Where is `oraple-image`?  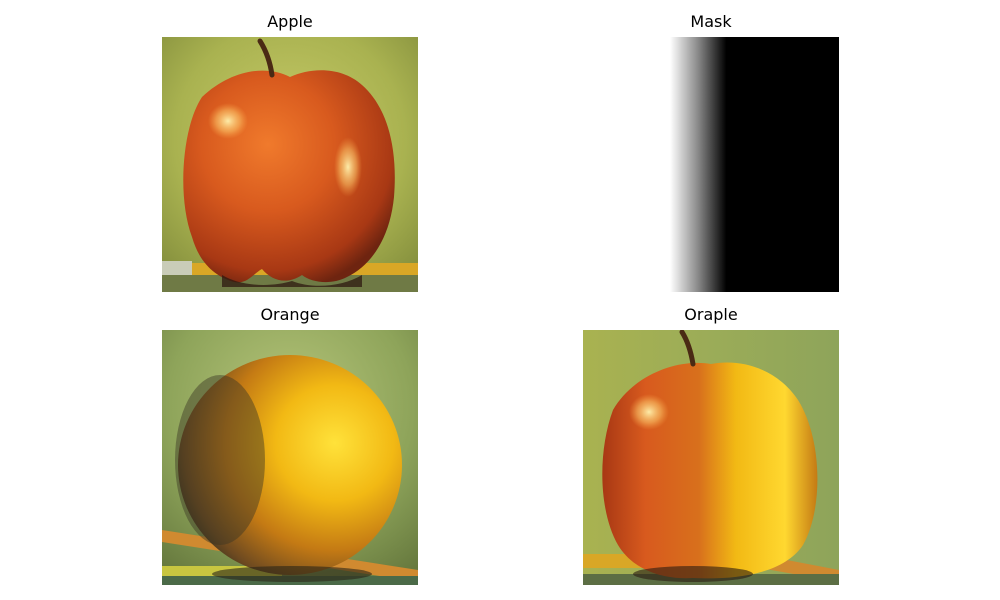
oraple-image is located at coordinates (711, 457).